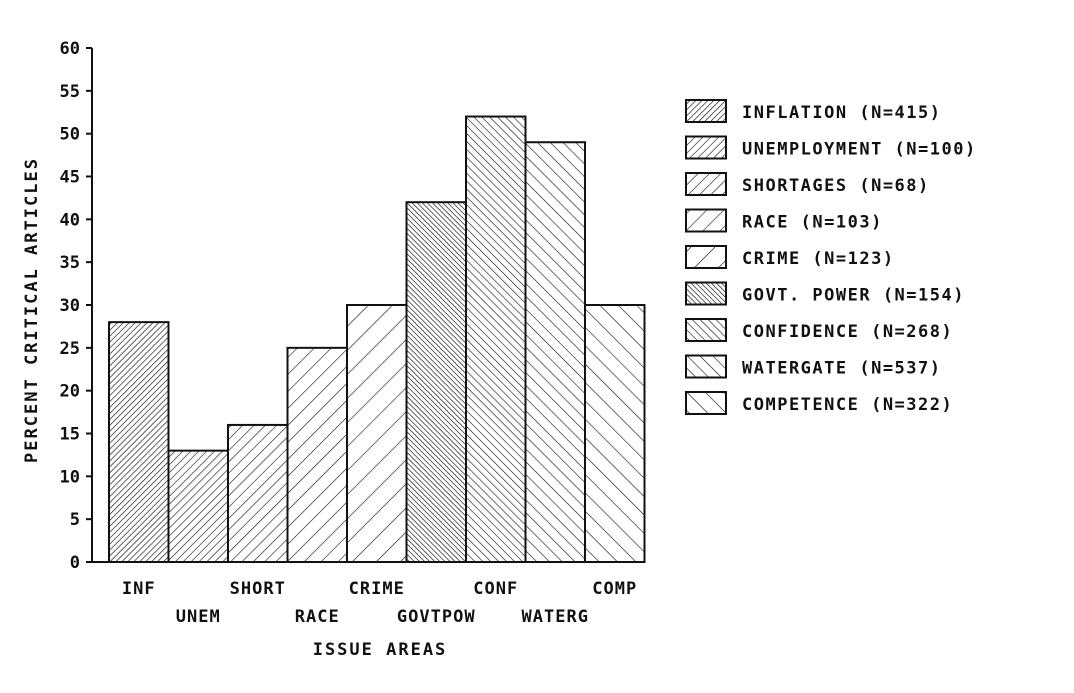  What do you see at coordinates (70, 178) in the screenshot?
I see `y-tick-label: 45` at bounding box center [70, 178].